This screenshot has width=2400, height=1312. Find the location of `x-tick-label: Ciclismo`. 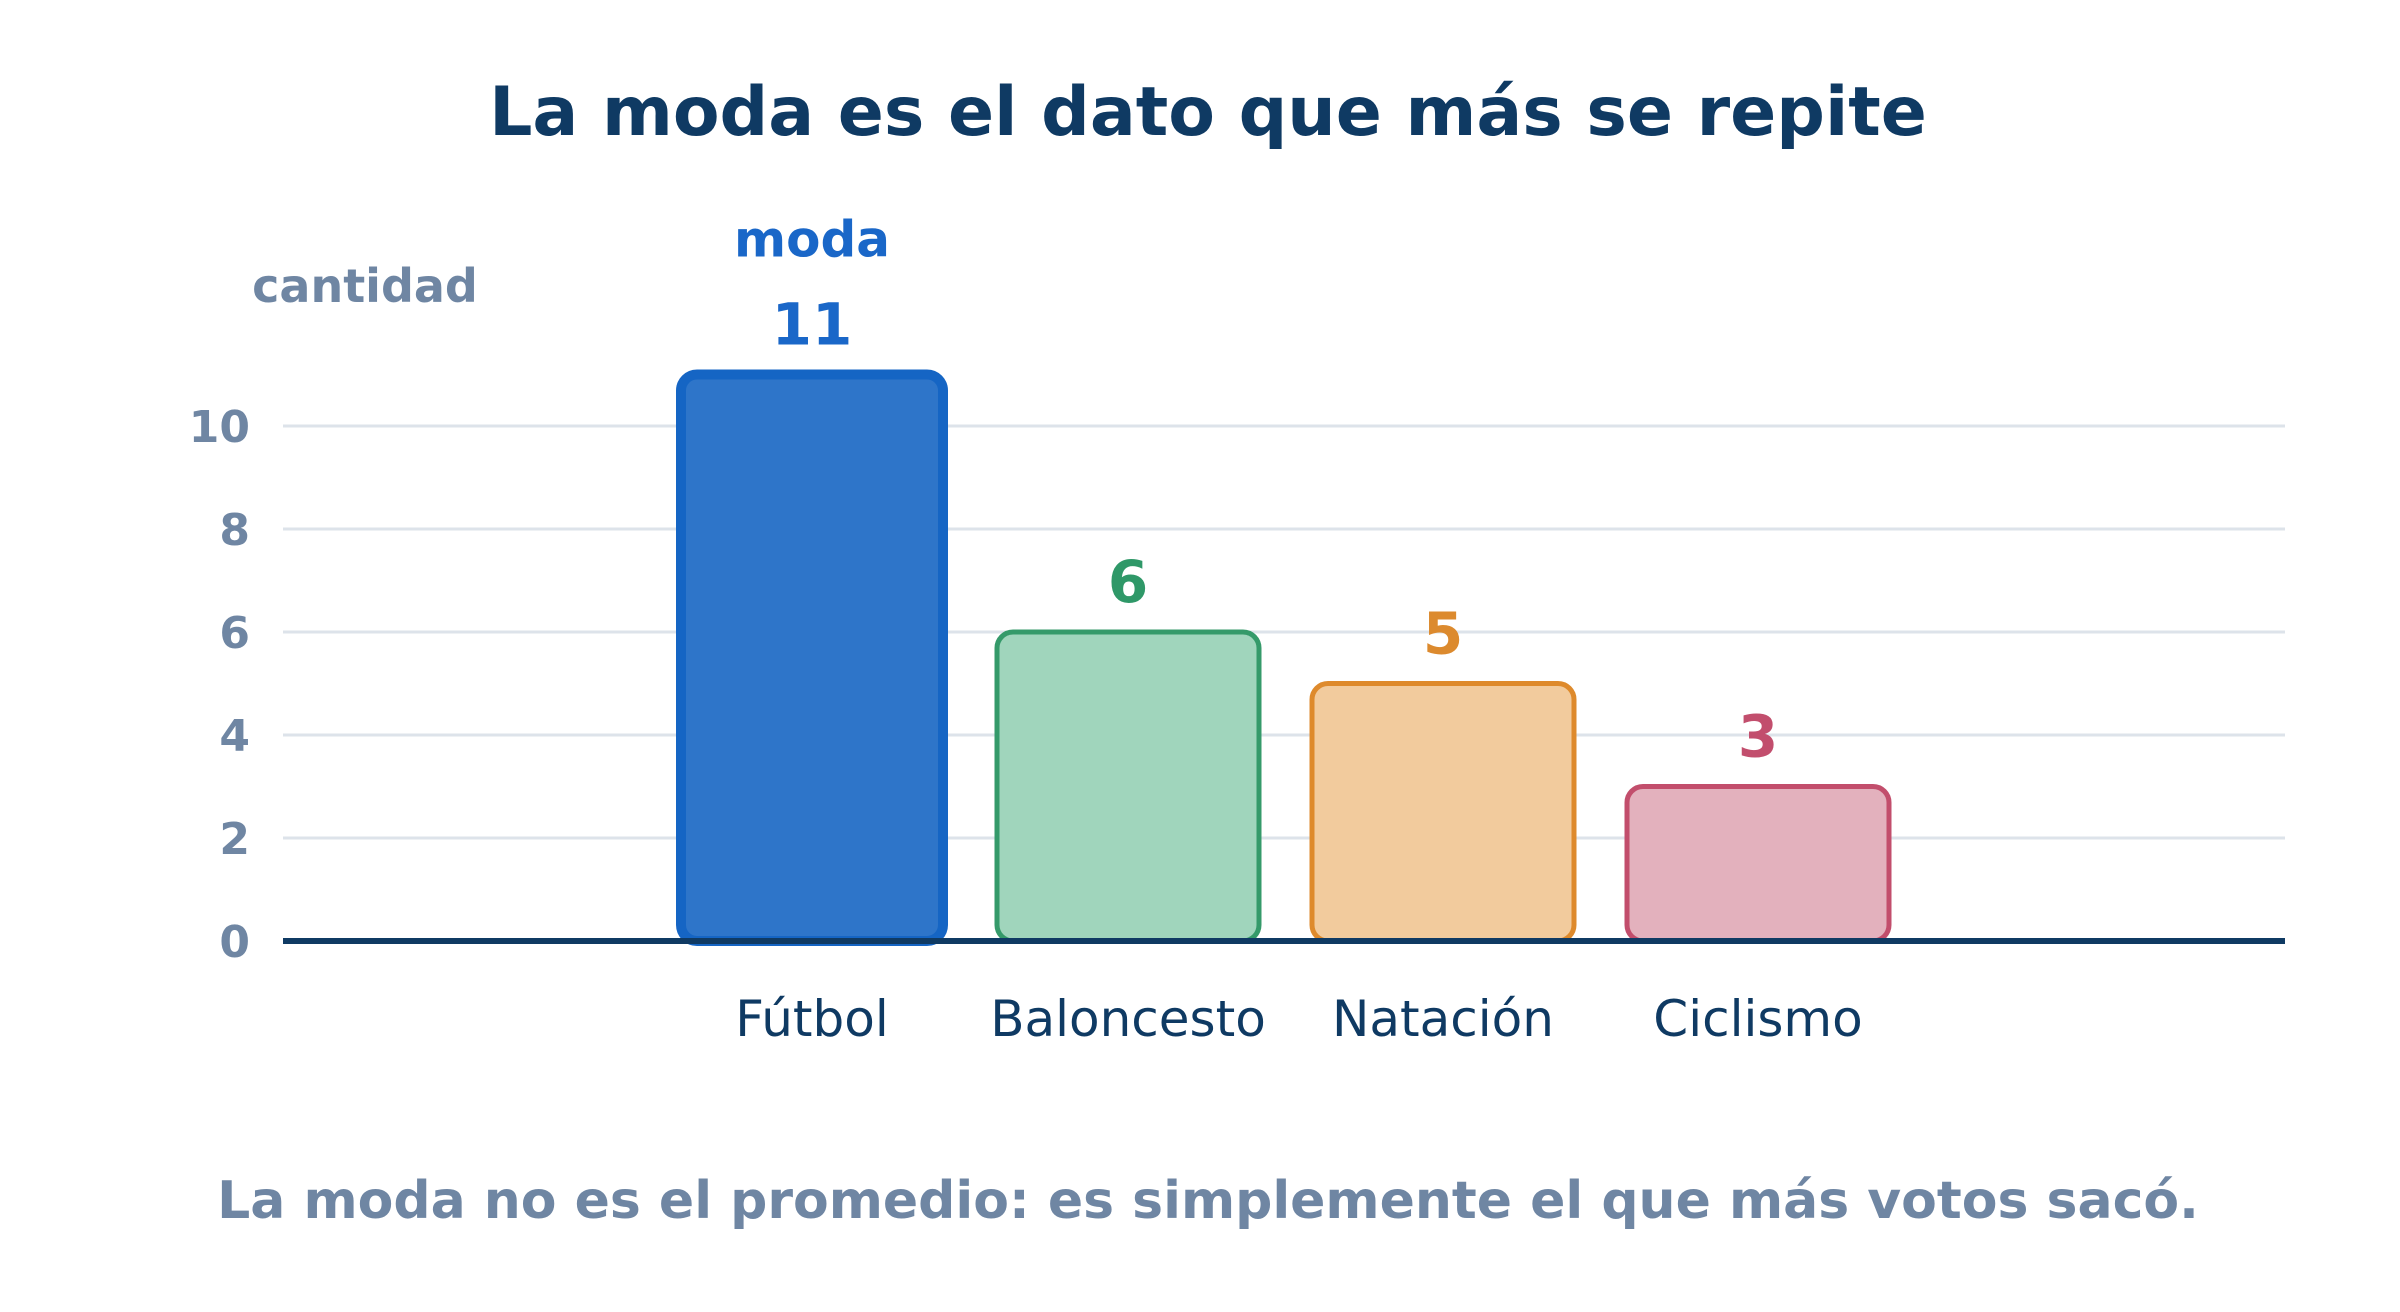

x-tick-label: Ciclismo is located at coordinates (1757, 1019).